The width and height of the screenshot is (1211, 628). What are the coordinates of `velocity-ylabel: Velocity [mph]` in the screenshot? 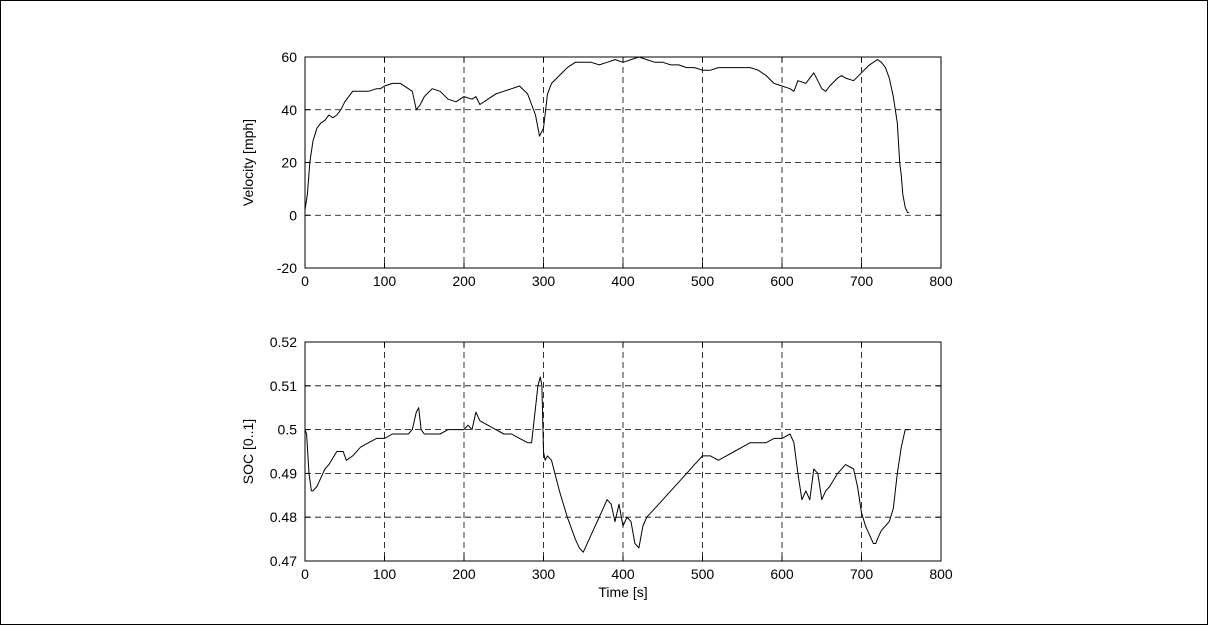 It's located at (248, 162).